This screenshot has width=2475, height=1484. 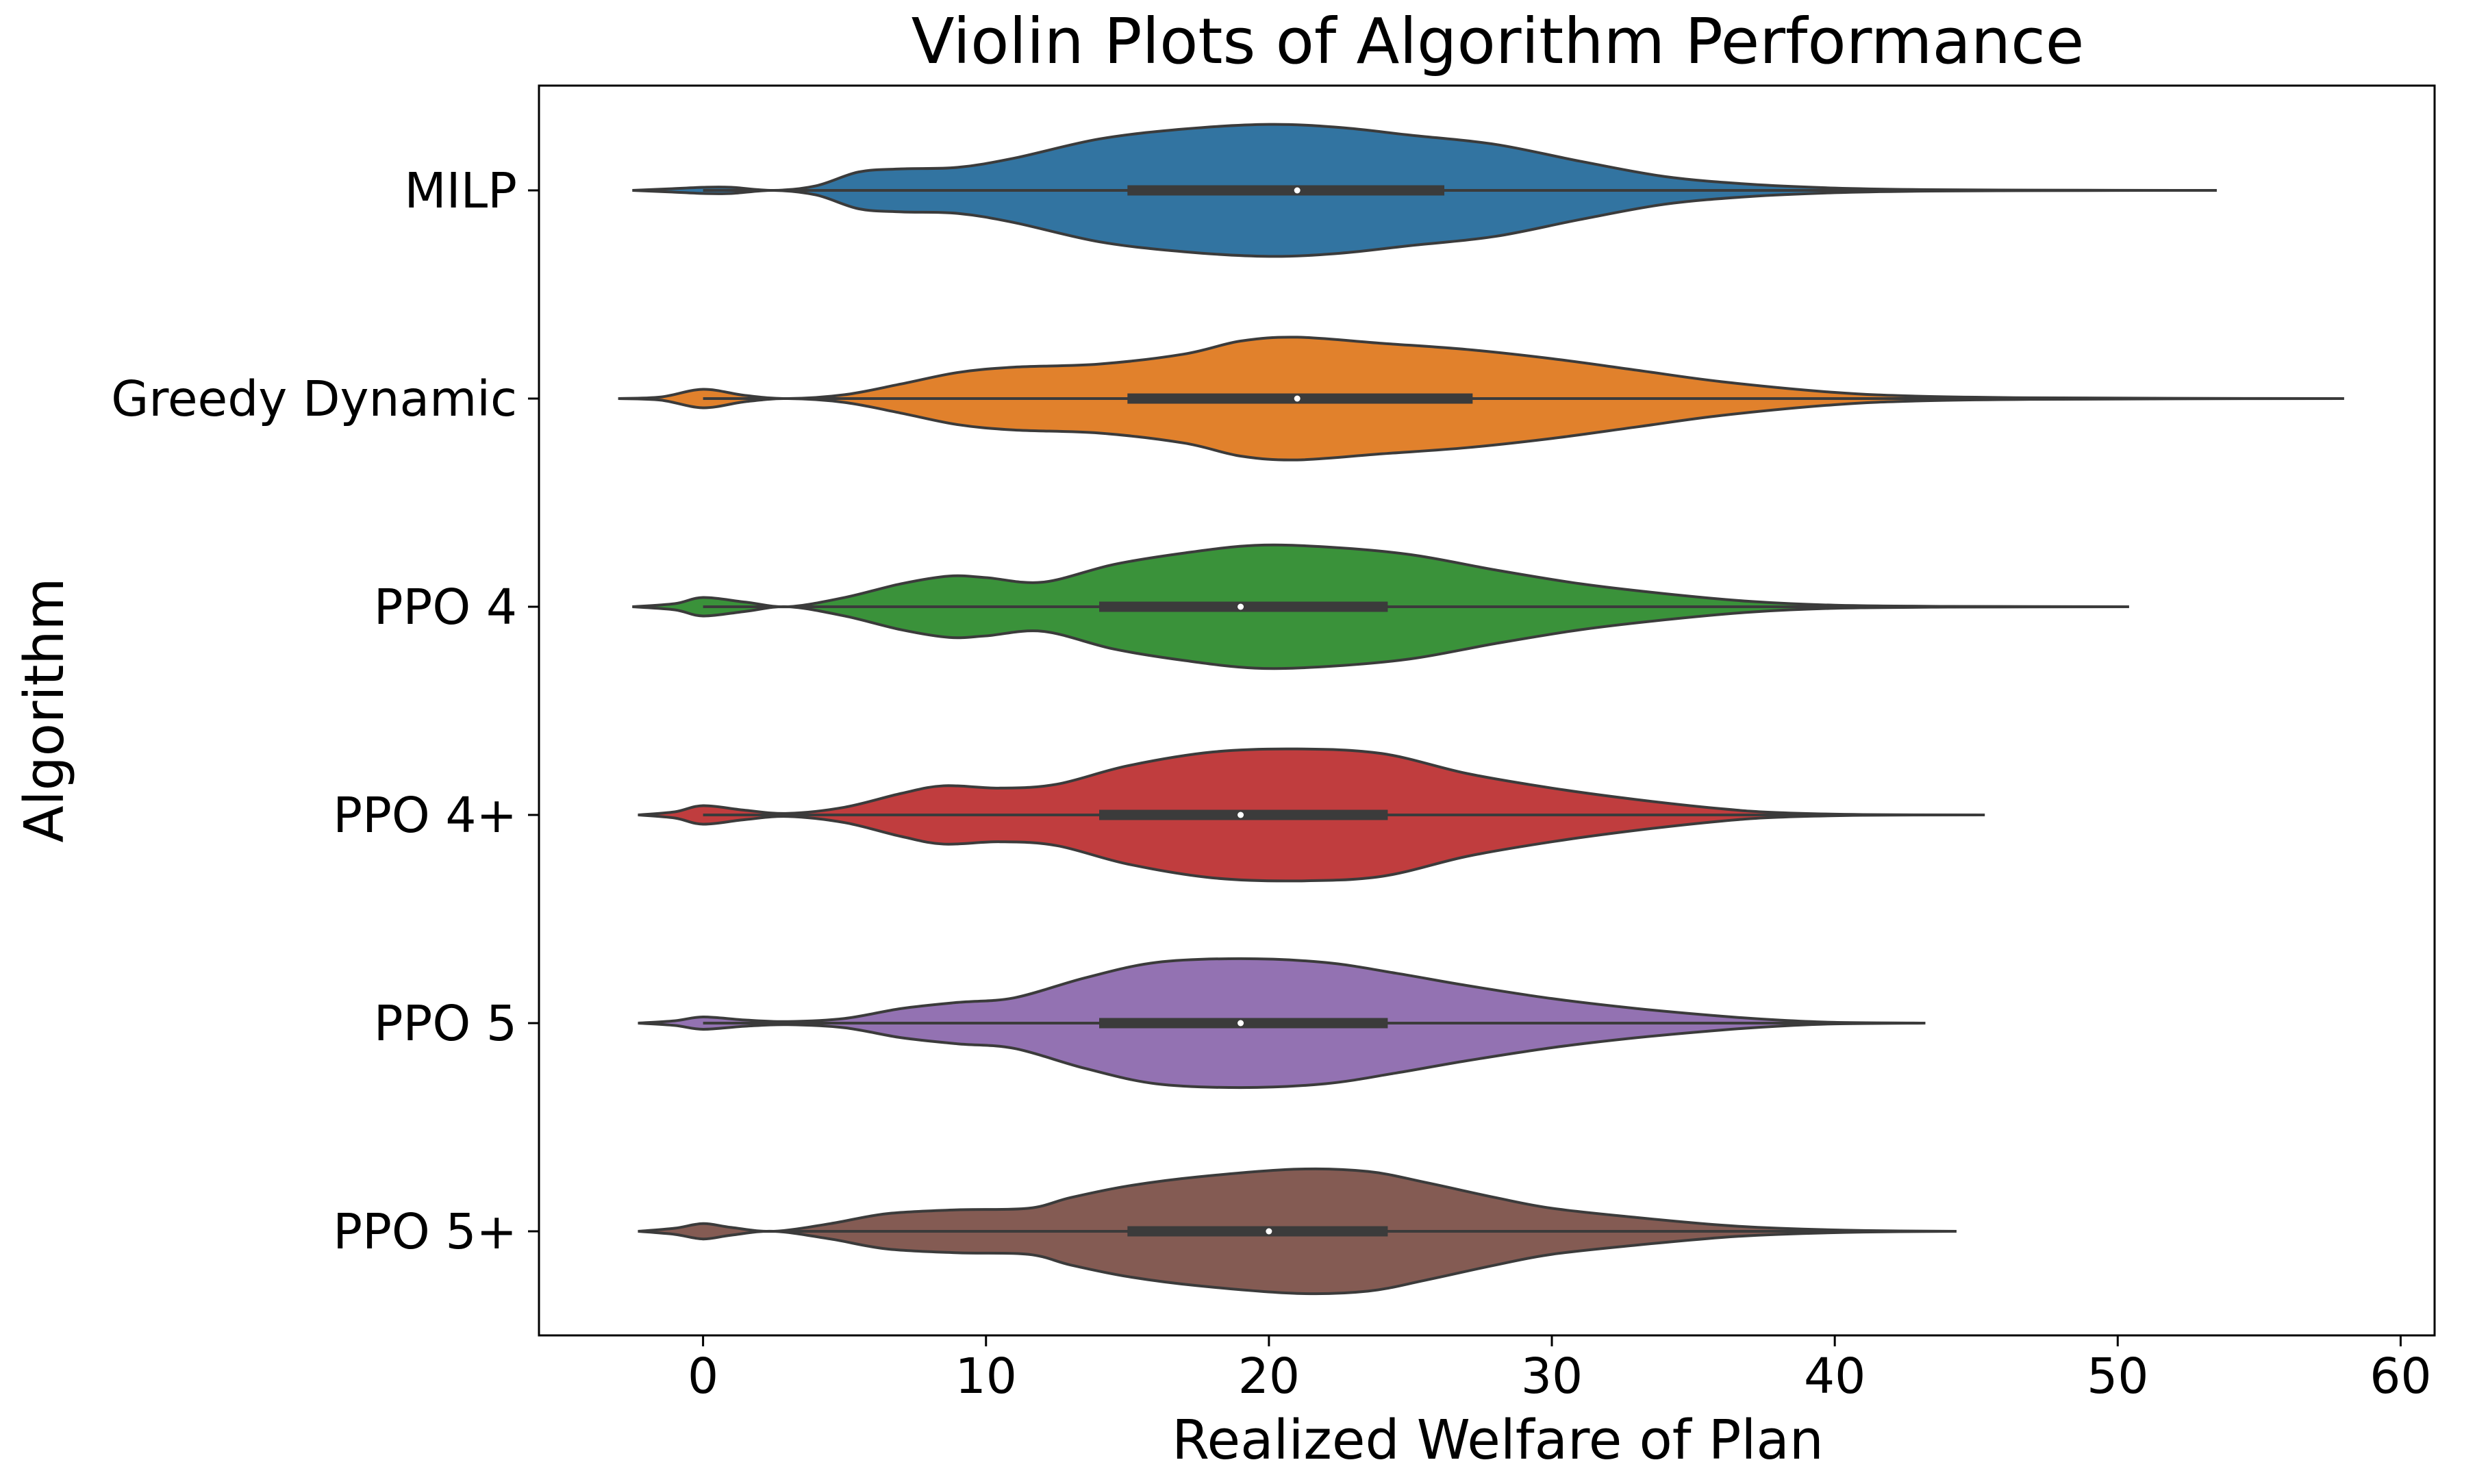 What do you see at coordinates (986, 1376) in the screenshot?
I see `x-tick-label: 10` at bounding box center [986, 1376].